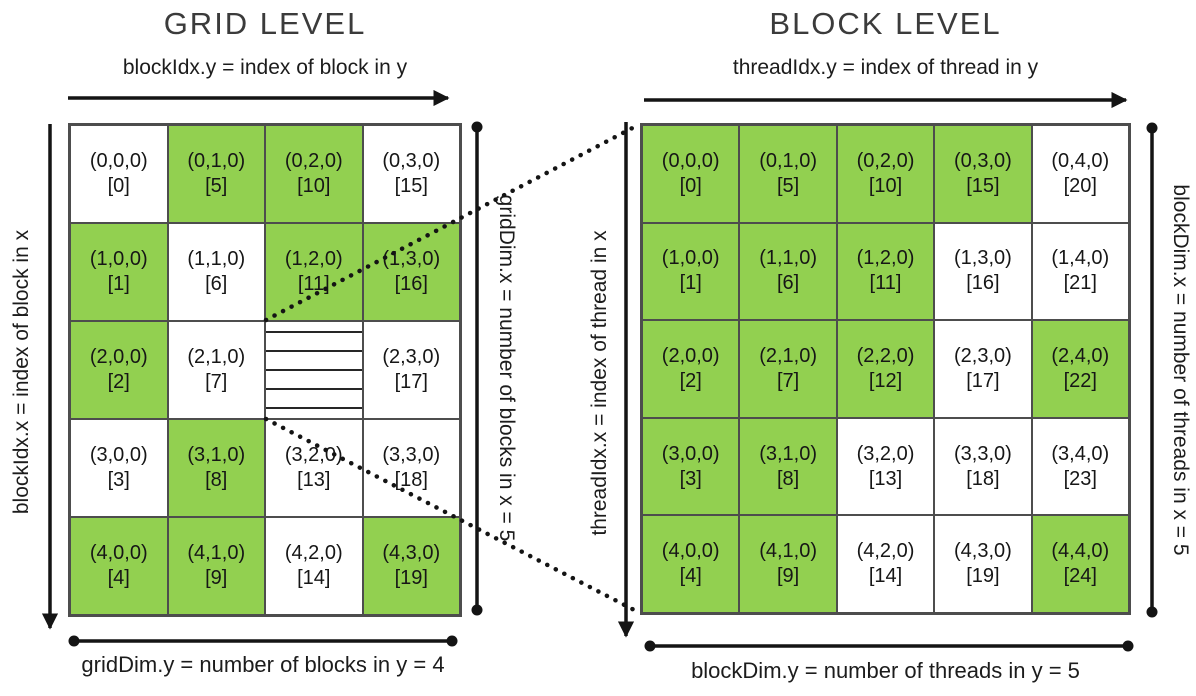 This screenshot has width=1196, height=696. I want to click on cell-linear-index: [16], so click(411, 284).